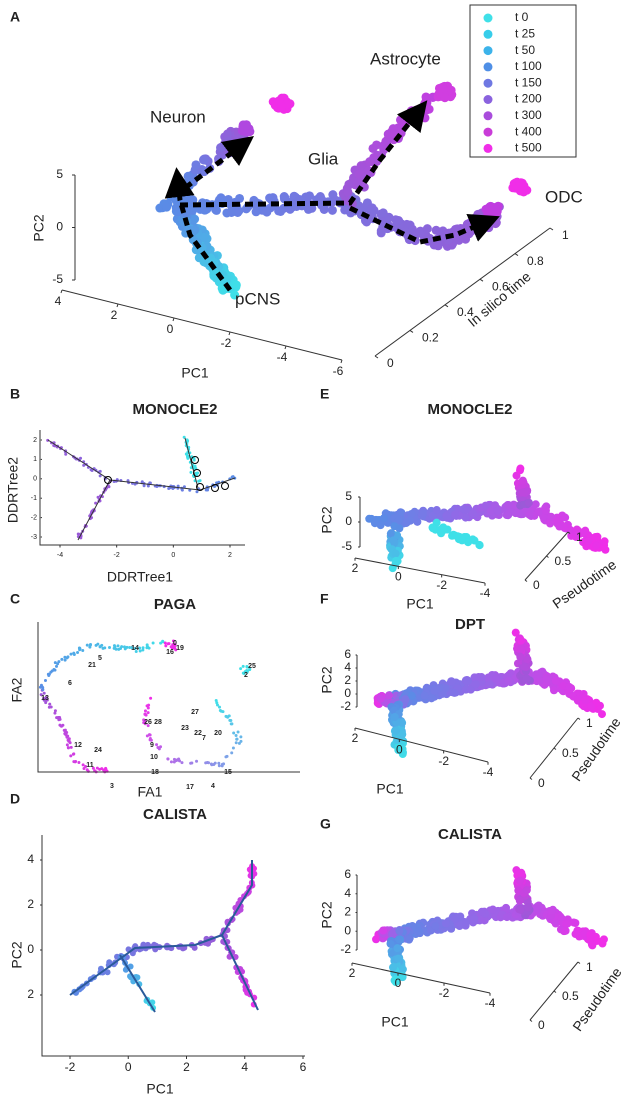  Describe the element at coordinates (470, 834) in the screenshot. I see `panel-title: CALISTA` at that location.